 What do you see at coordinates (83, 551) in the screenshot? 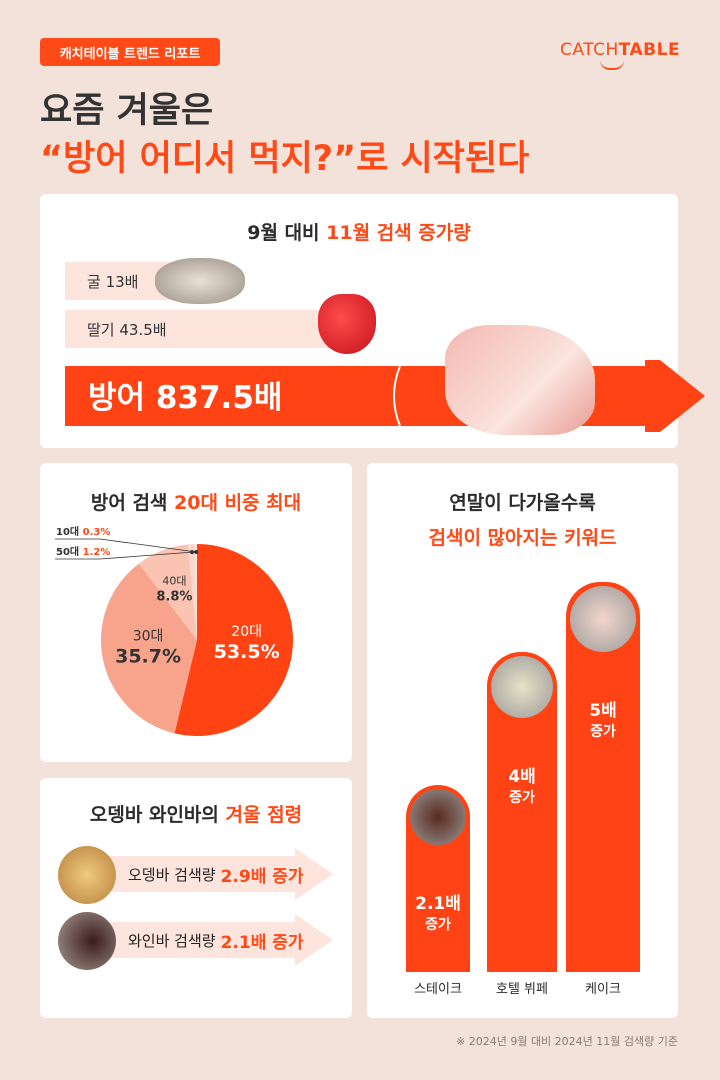
I see `pie-small-label: 50대 1.2%` at bounding box center [83, 551].